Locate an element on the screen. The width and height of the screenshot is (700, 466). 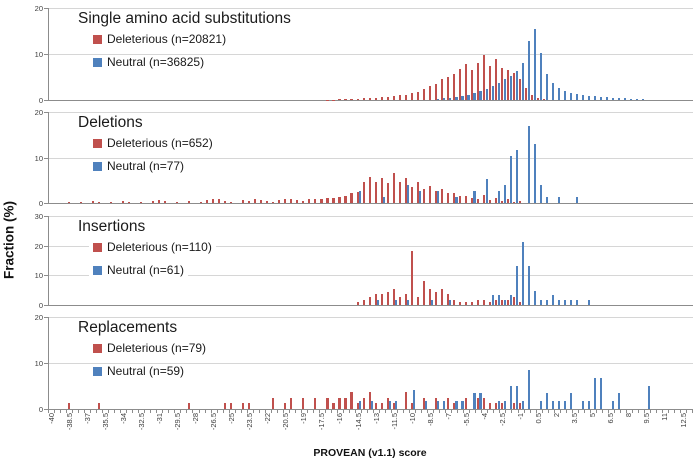
x-tick-label: -29.5 is located at coordinates (177, 422).